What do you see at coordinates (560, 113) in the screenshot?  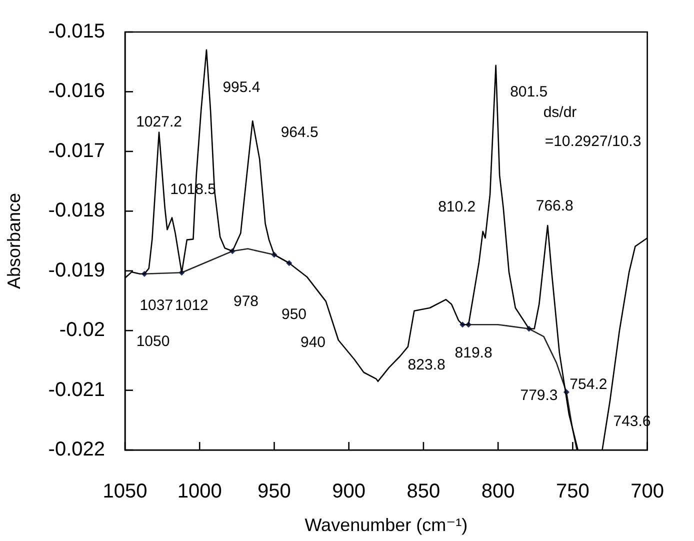 I see `annotation: ds/dr` at bounding box center [560, 113].